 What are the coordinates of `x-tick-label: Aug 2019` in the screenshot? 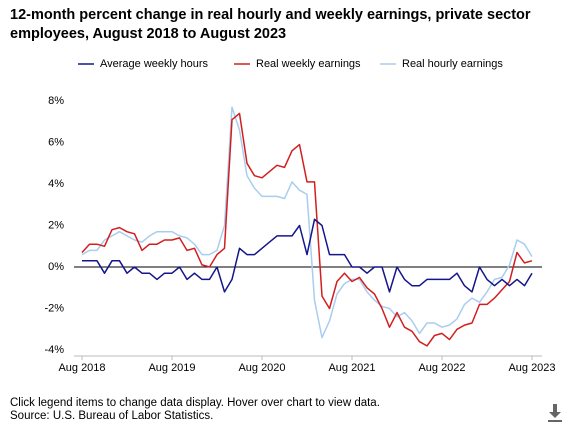 It's located at (171, 368).